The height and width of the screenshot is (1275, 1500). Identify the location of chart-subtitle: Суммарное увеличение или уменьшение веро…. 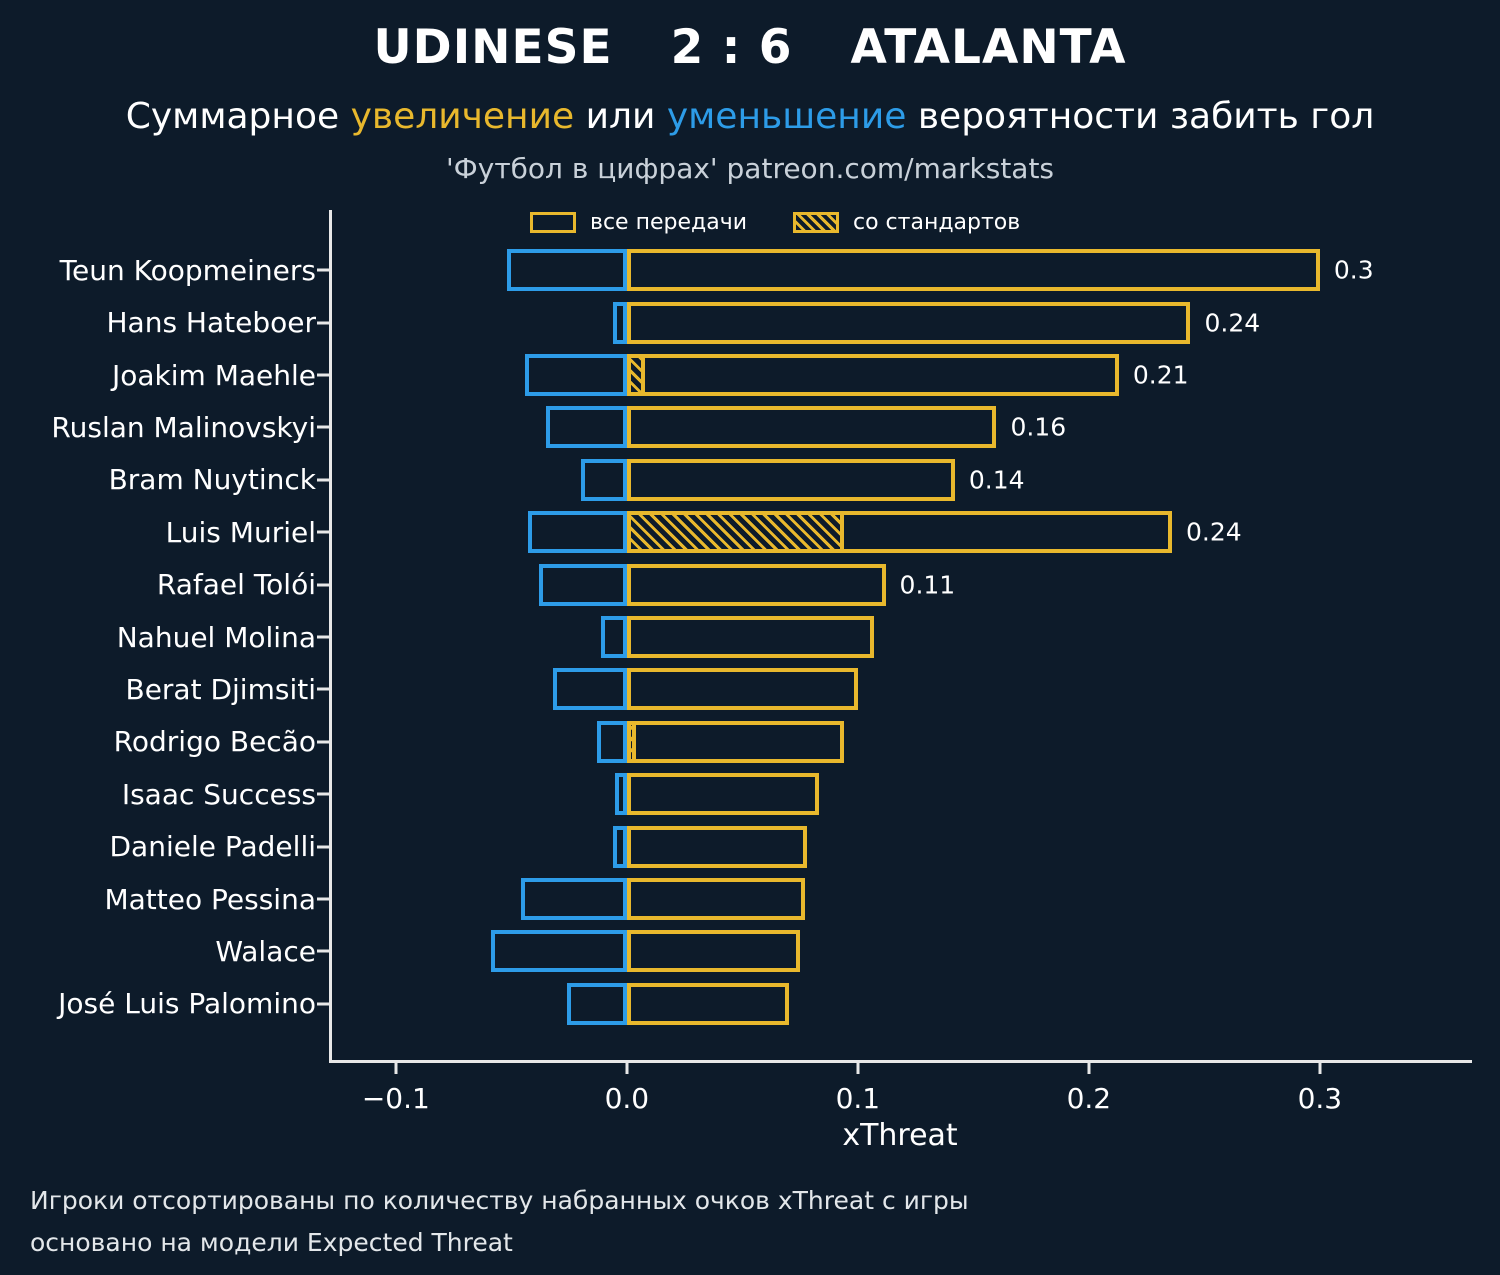
(750, 116).